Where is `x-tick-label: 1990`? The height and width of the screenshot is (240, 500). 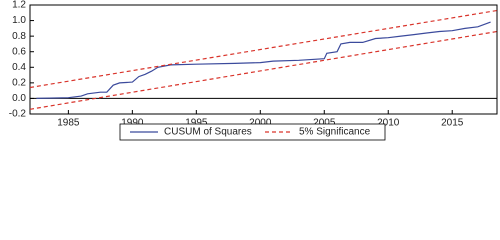
x-tick-label: 1990 is located at coordinates (132, 123).